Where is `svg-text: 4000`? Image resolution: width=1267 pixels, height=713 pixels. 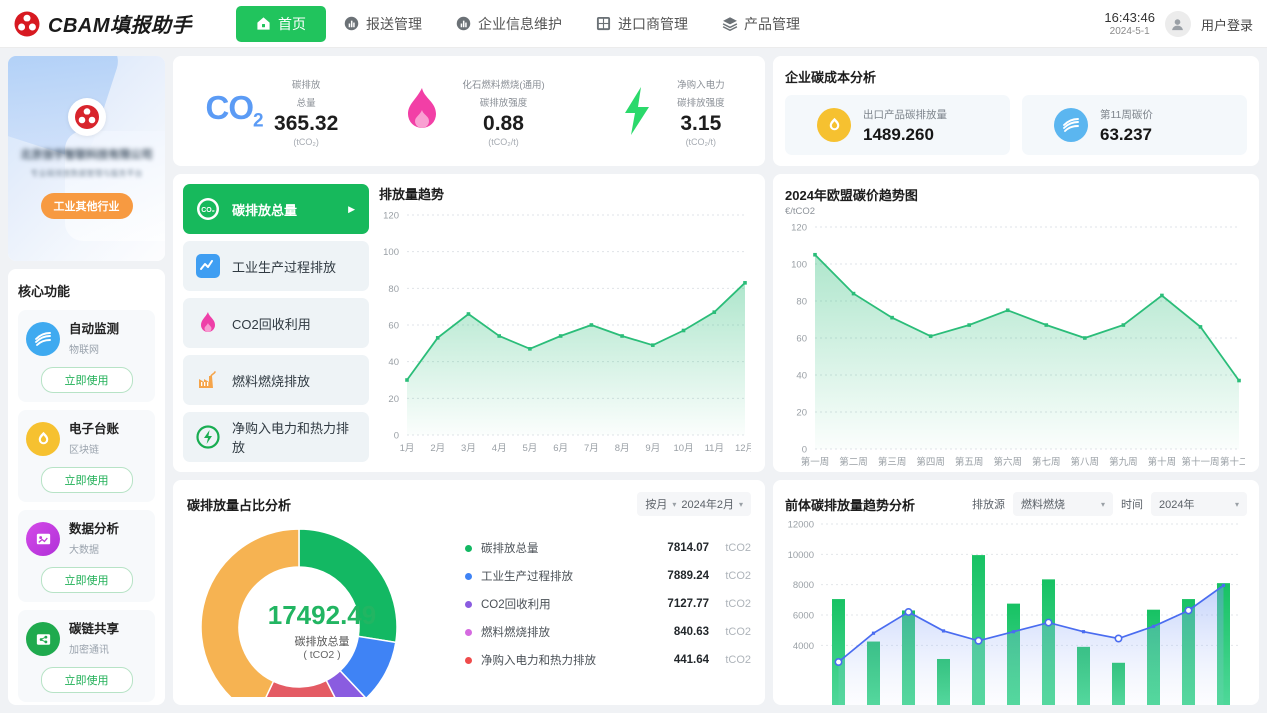 svg-text: 4000 is located at coordinates (803, 646).